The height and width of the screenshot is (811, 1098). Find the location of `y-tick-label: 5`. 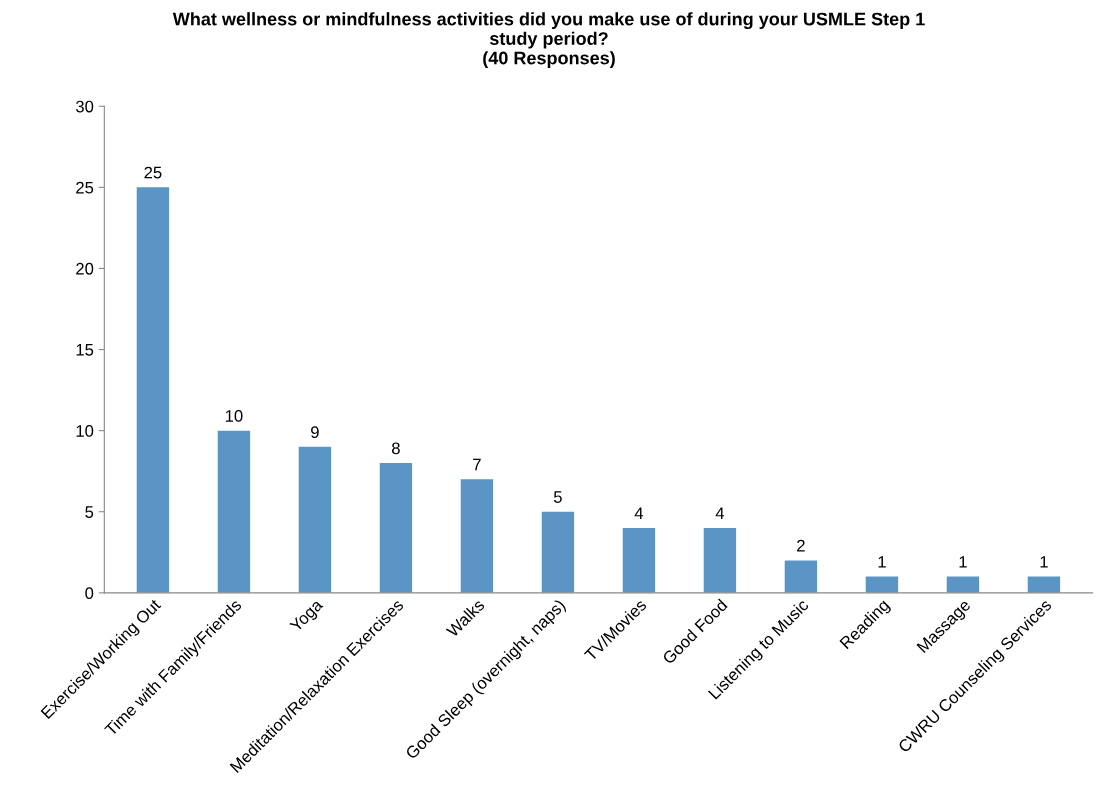

y-tick-label: 5 is located at coordinates (89, 512).